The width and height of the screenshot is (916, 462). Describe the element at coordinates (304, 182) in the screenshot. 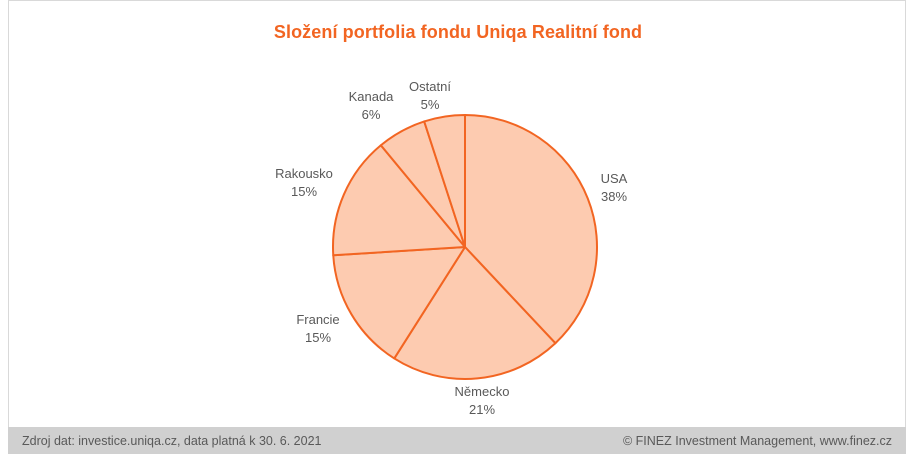

I see `slice-label-4: Rakousko 15%` at that location.